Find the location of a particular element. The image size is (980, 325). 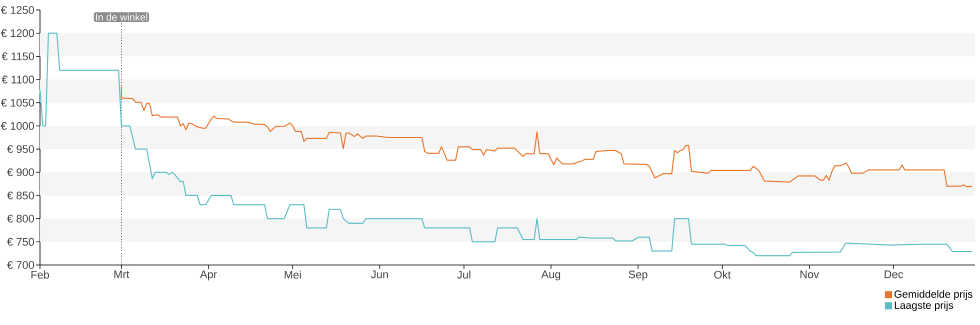

ref-line-label: In de winkel is located at coordinates (122, 17).